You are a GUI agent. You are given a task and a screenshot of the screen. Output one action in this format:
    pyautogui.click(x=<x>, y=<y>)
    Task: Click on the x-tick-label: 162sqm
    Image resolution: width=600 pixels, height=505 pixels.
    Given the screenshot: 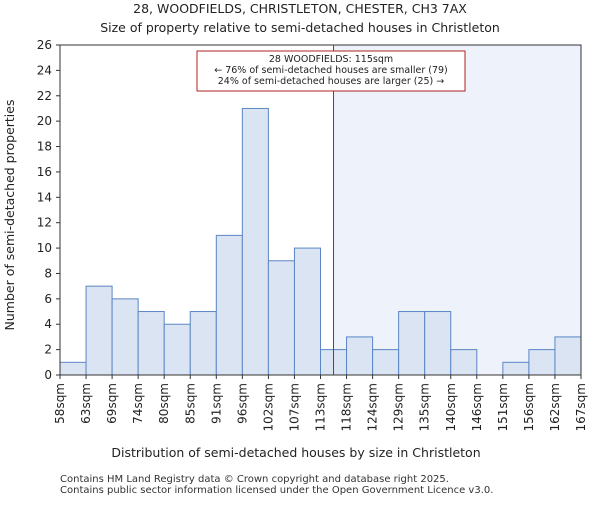 What is the action you would take?
    pyautogui.click(x=555, y=407)
    